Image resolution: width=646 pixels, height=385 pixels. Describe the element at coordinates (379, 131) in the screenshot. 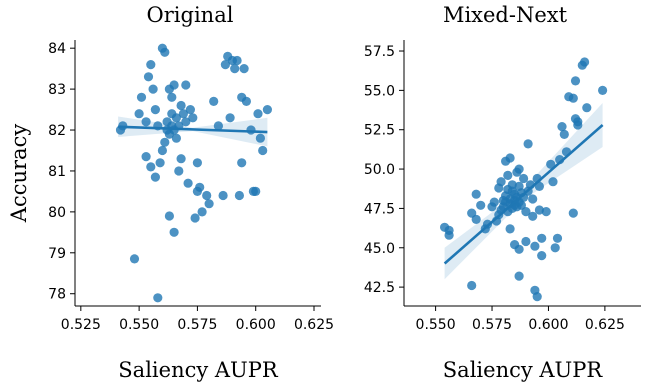

I see `y-tick-label: 52.5` at that location.